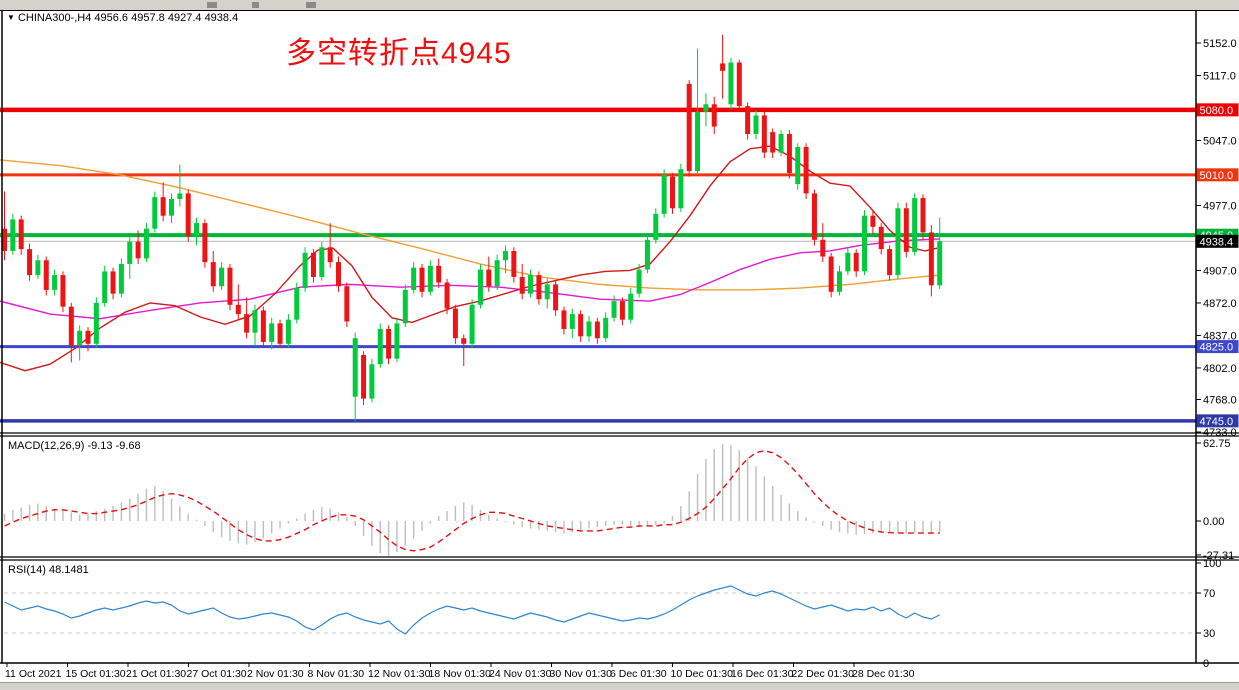 This screenshot has width=1239, height=690. What do you see at coordinates (1206, 664) in the screenshot?
I see `svg-text: 0` at bounding box center [1206, 664].